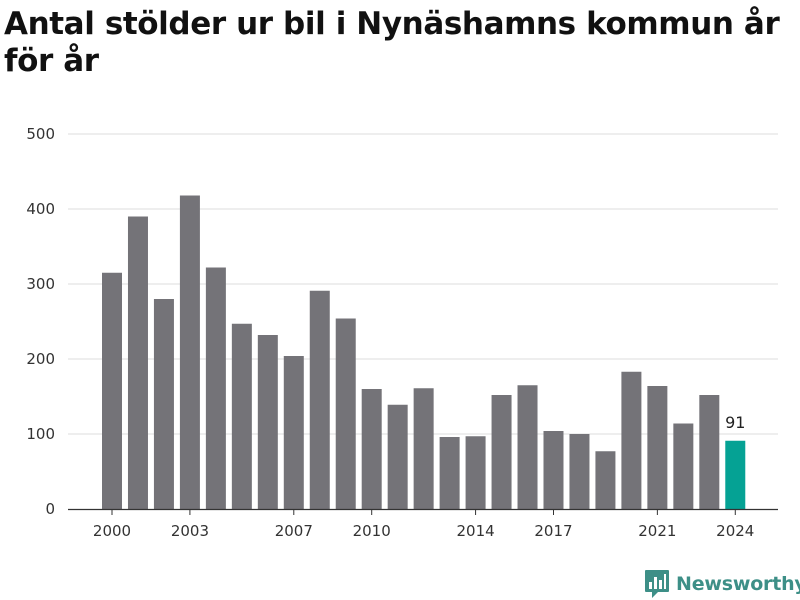 The width and height of the screenshot is (800, 600). I want to click on x-tick-label: 2017, so click(553, 531).